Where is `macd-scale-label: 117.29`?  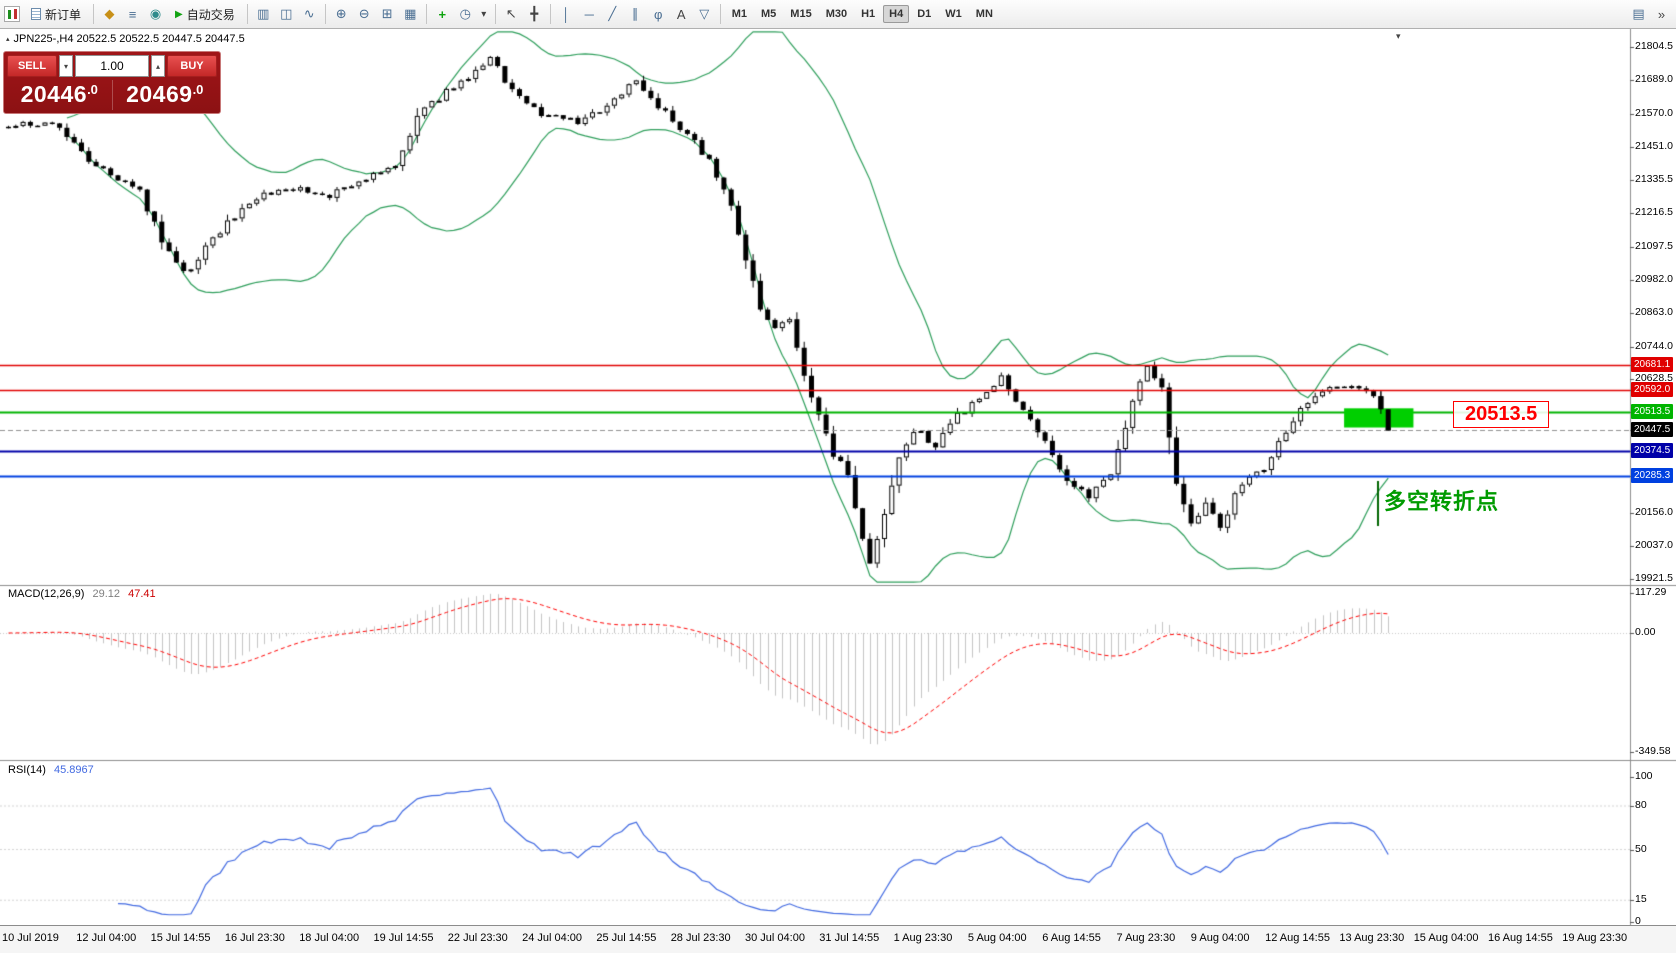 macd-scale-label: 117.29 is located at coordinates (1651, 592).